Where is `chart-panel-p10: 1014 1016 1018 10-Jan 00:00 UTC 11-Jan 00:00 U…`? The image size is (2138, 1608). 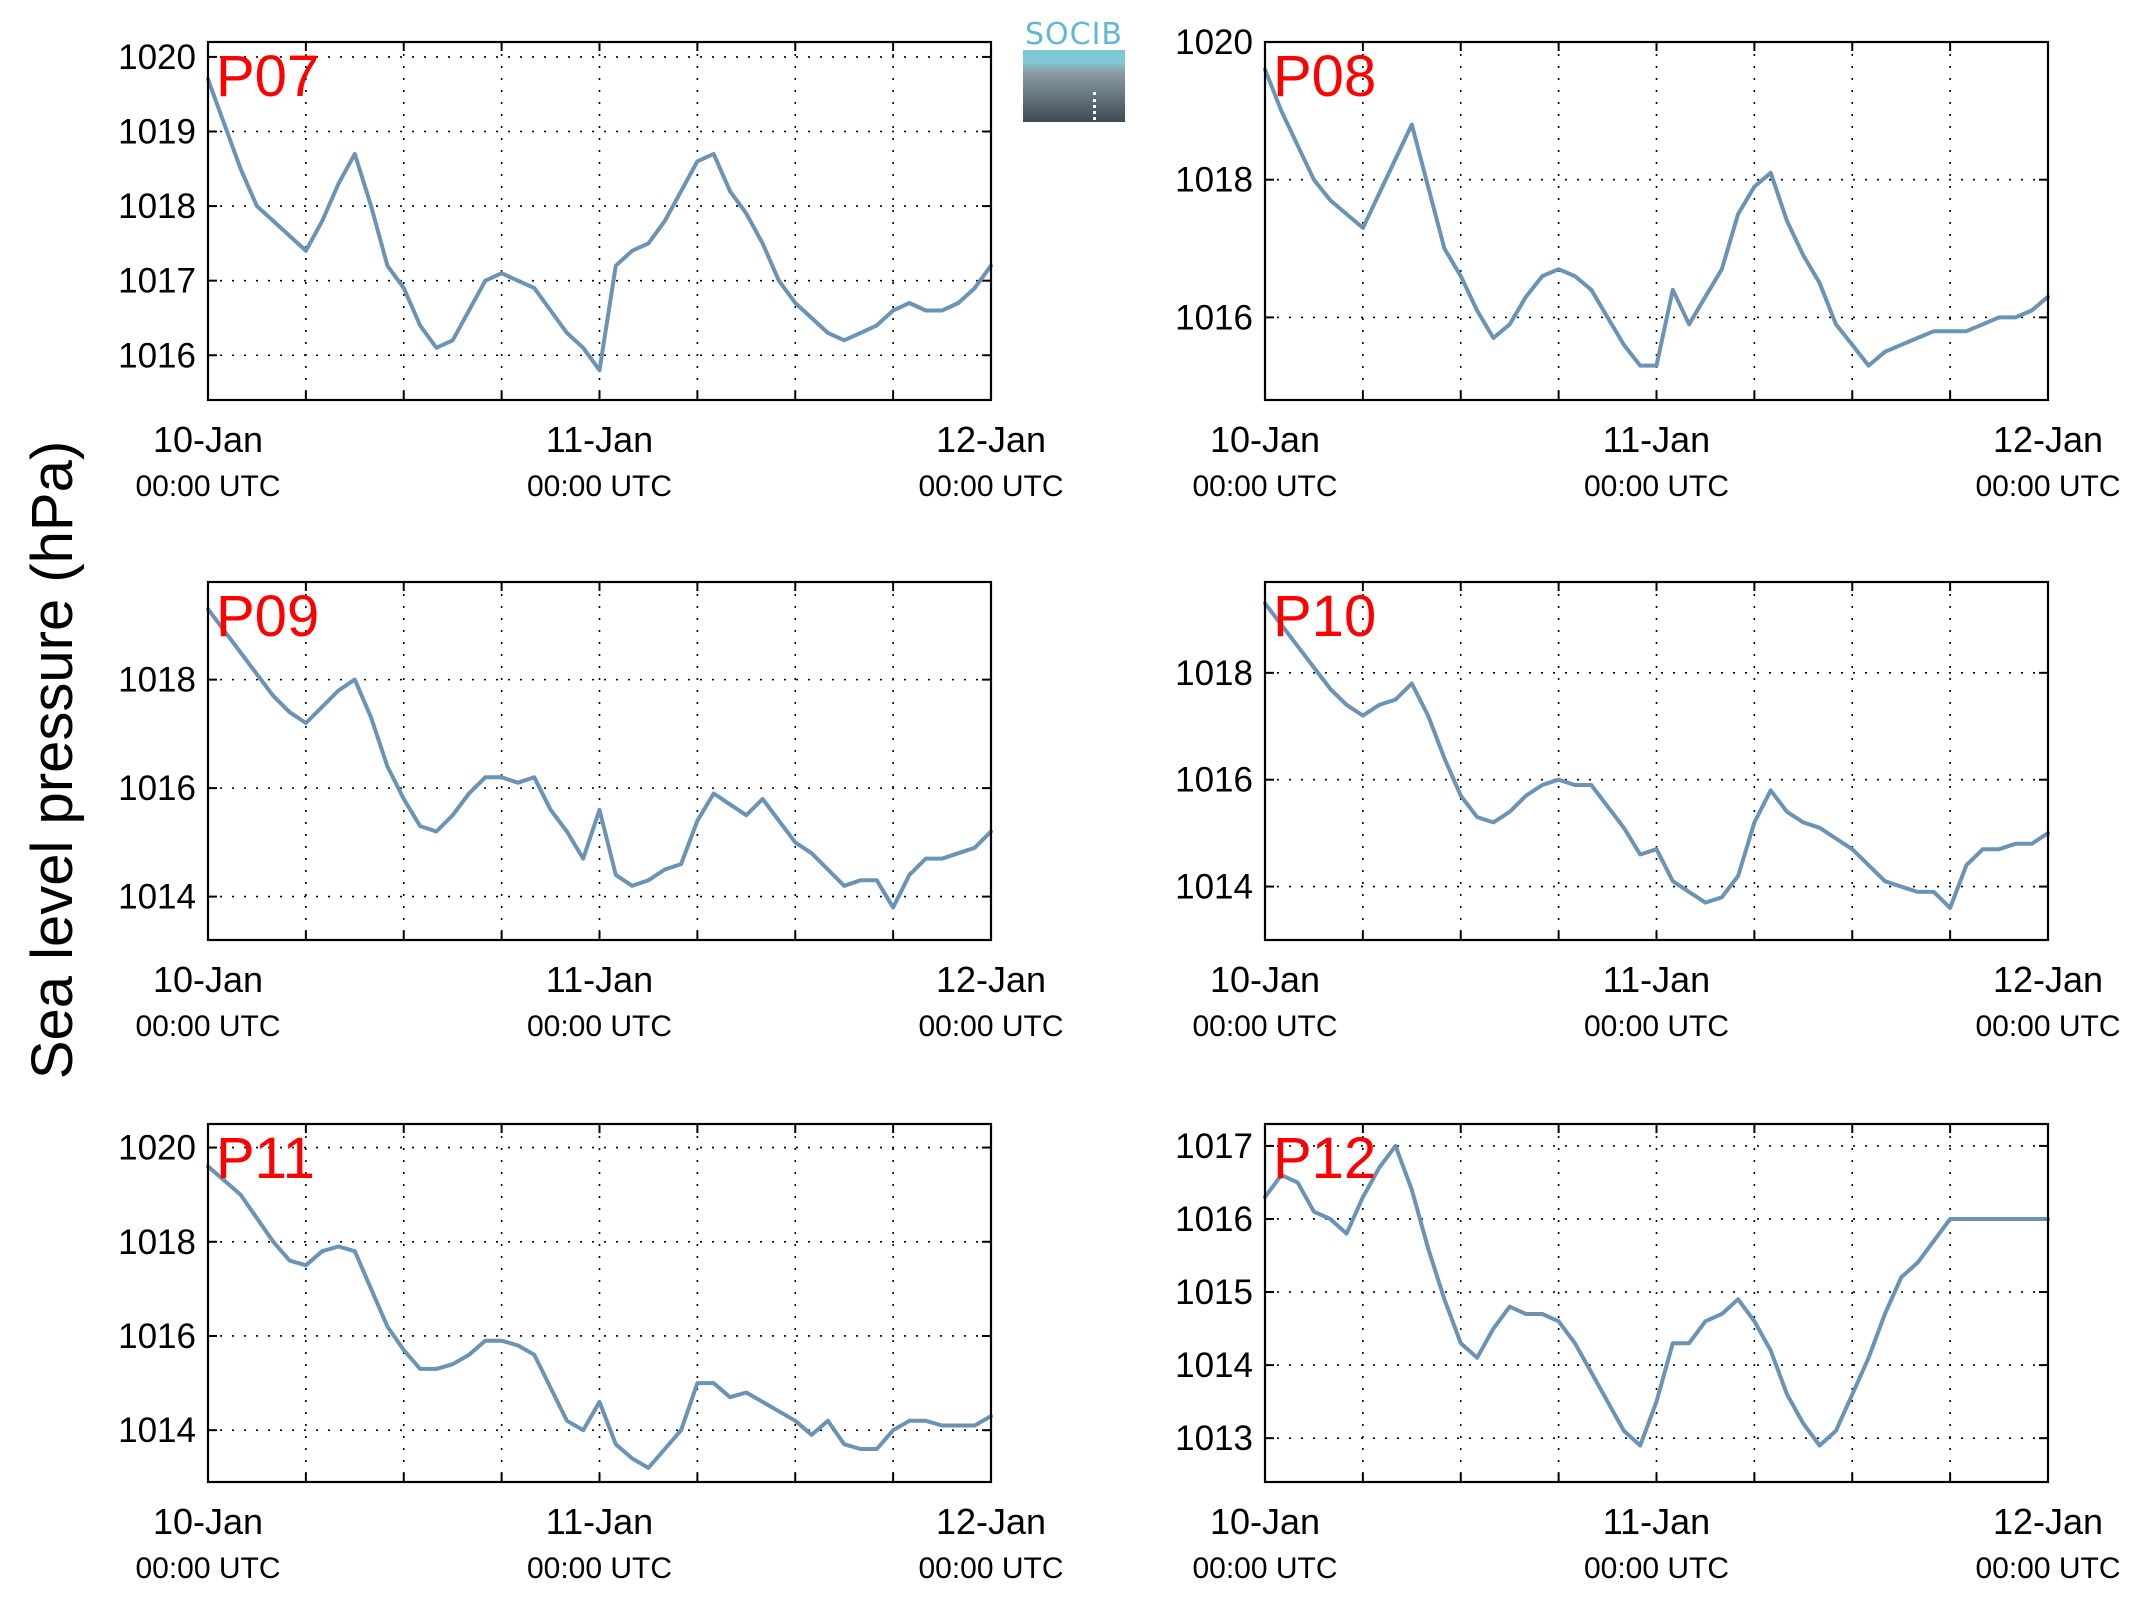
chart-panel-p10: 1014 1016 1018 10-Jan 00:00 UTC 11-Jan 00:00 U… is located at coordinates (1648, 811).